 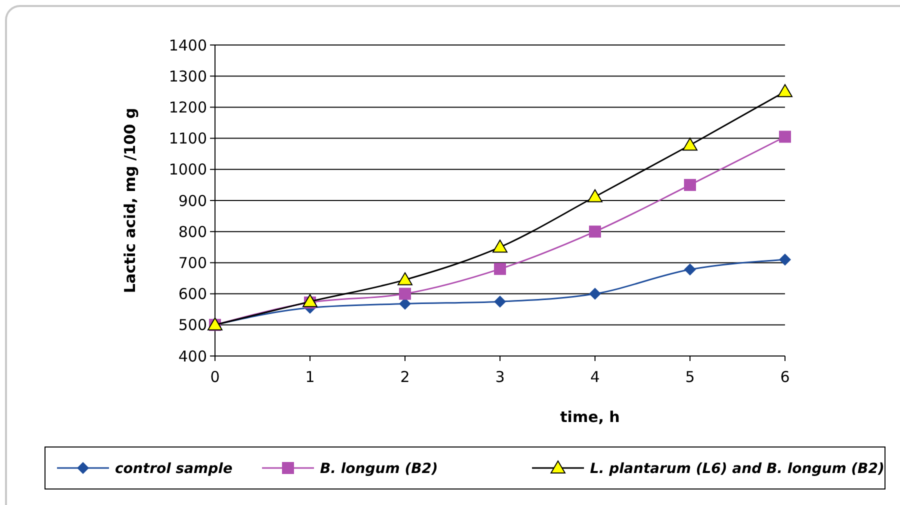 I want to click on y-tick-label: 800, so click(x=192, y=231).